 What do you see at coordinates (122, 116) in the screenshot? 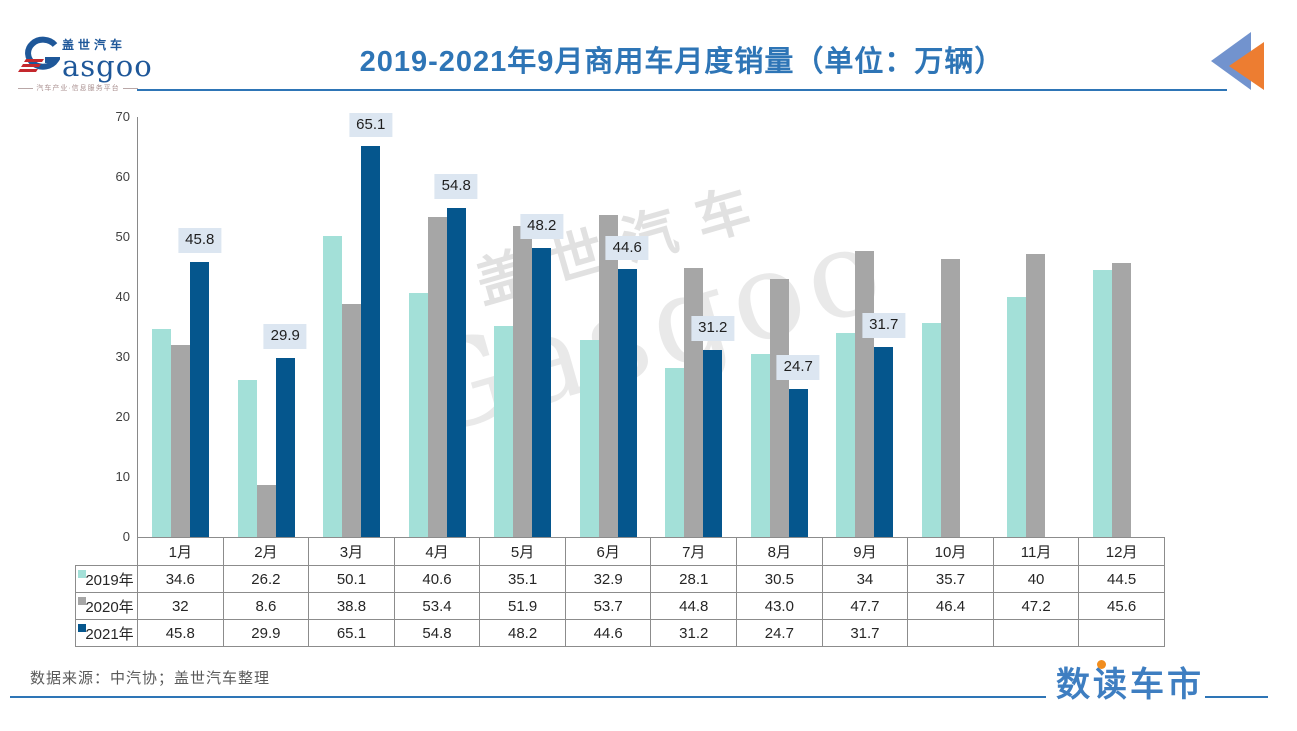
I see `y-axis-tick-label: 70` at bounding box center [122, 116].